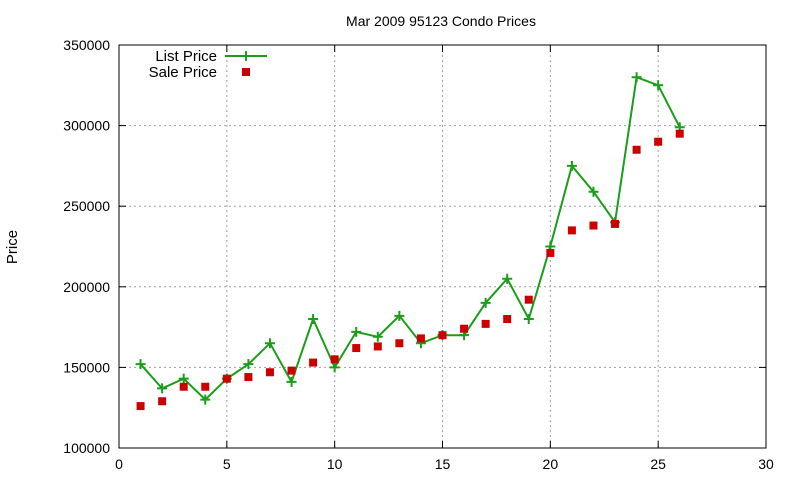 The height and width of the screenshot is (480, 800). I want to click on y-tick-label: 200000, so click(86, 287).